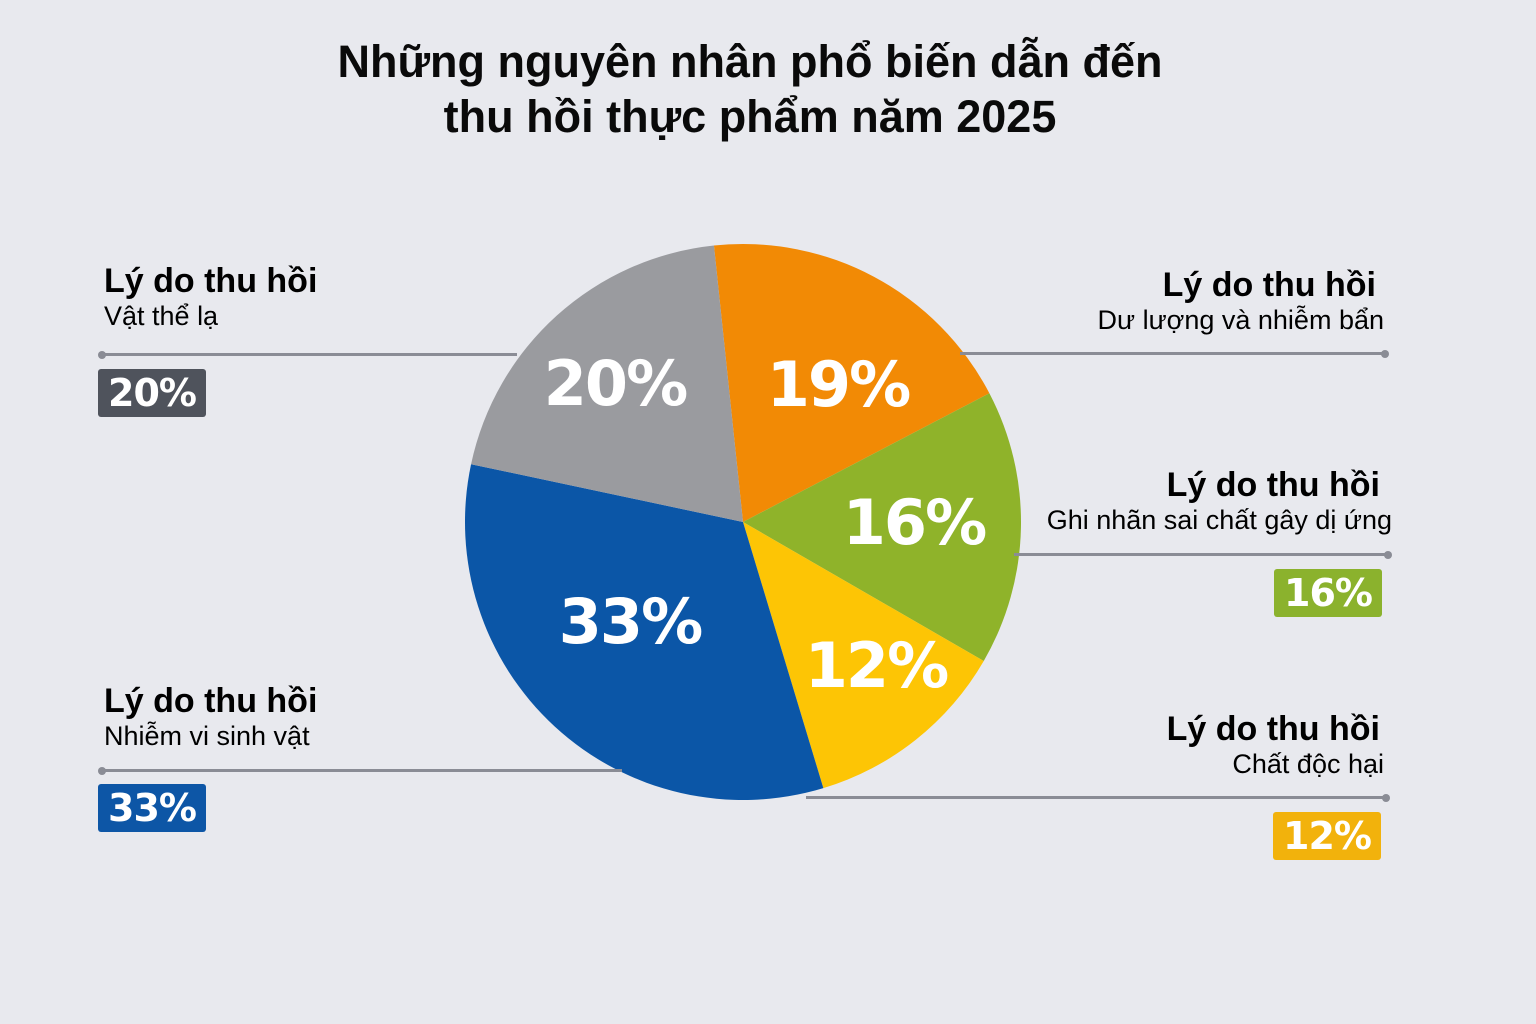  I want to click on pie-slice-foreign, so click(607, 383).